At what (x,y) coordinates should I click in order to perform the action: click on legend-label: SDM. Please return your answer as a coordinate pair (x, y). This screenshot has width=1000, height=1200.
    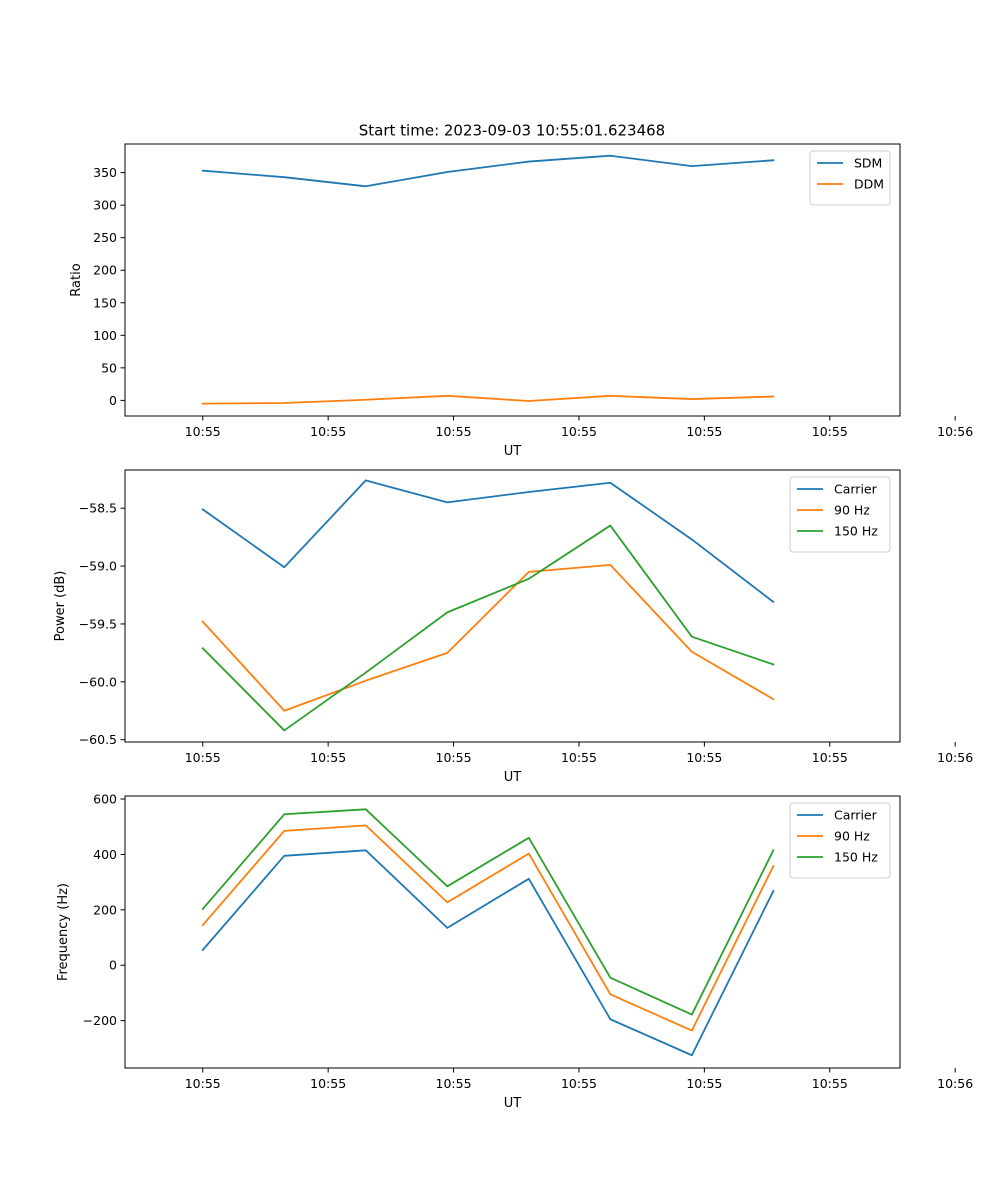
    Looking at the image, I should click on (868, 163).